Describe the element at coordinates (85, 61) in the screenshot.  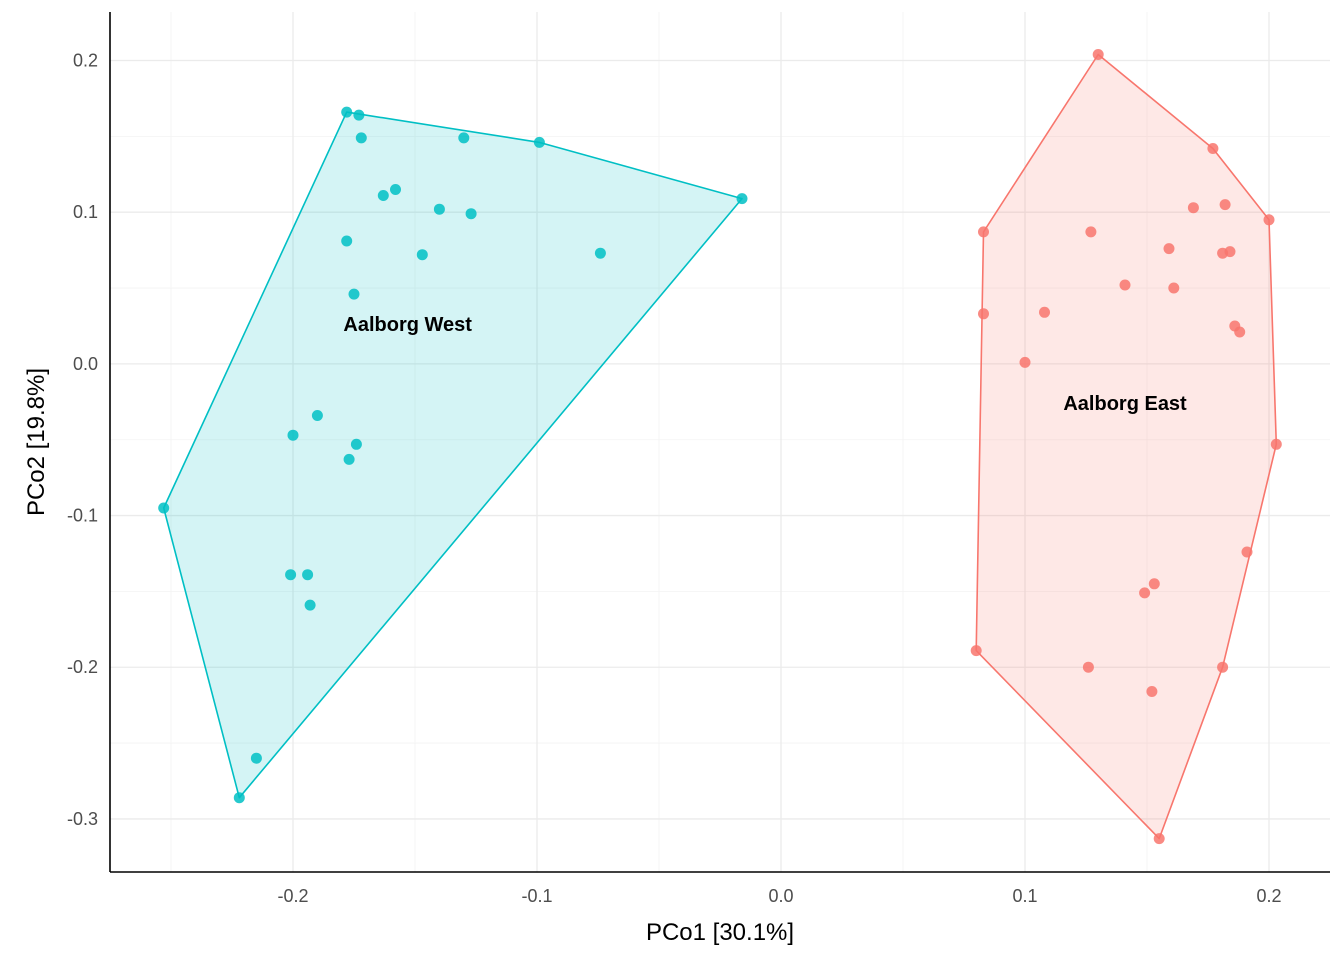
I see `y-tick-label: 0.2` at that location.